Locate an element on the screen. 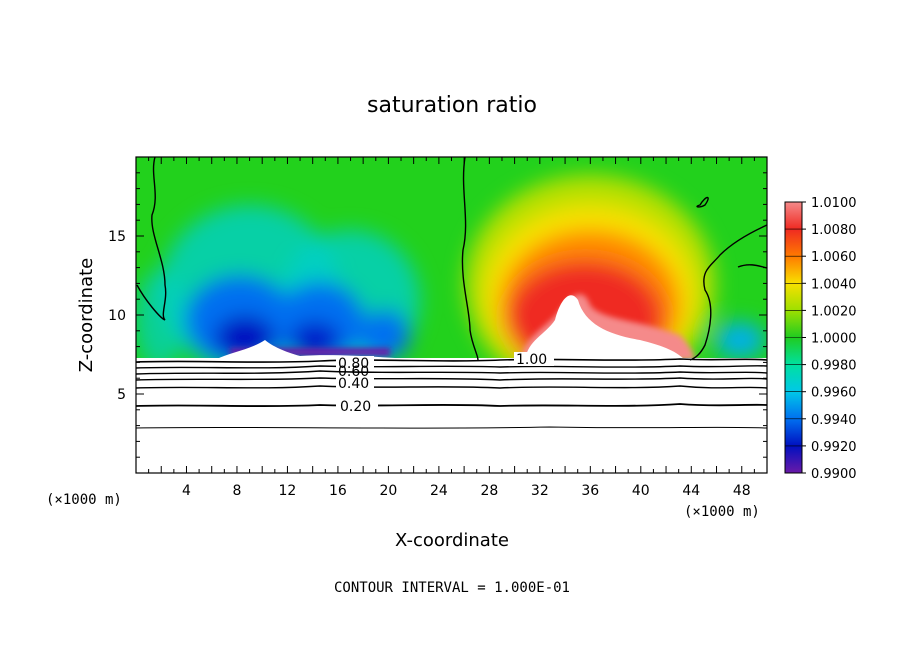 The width and height of the screenshot is (904, 654). x-tick-label: 8 is located at coordinates (236, 491).